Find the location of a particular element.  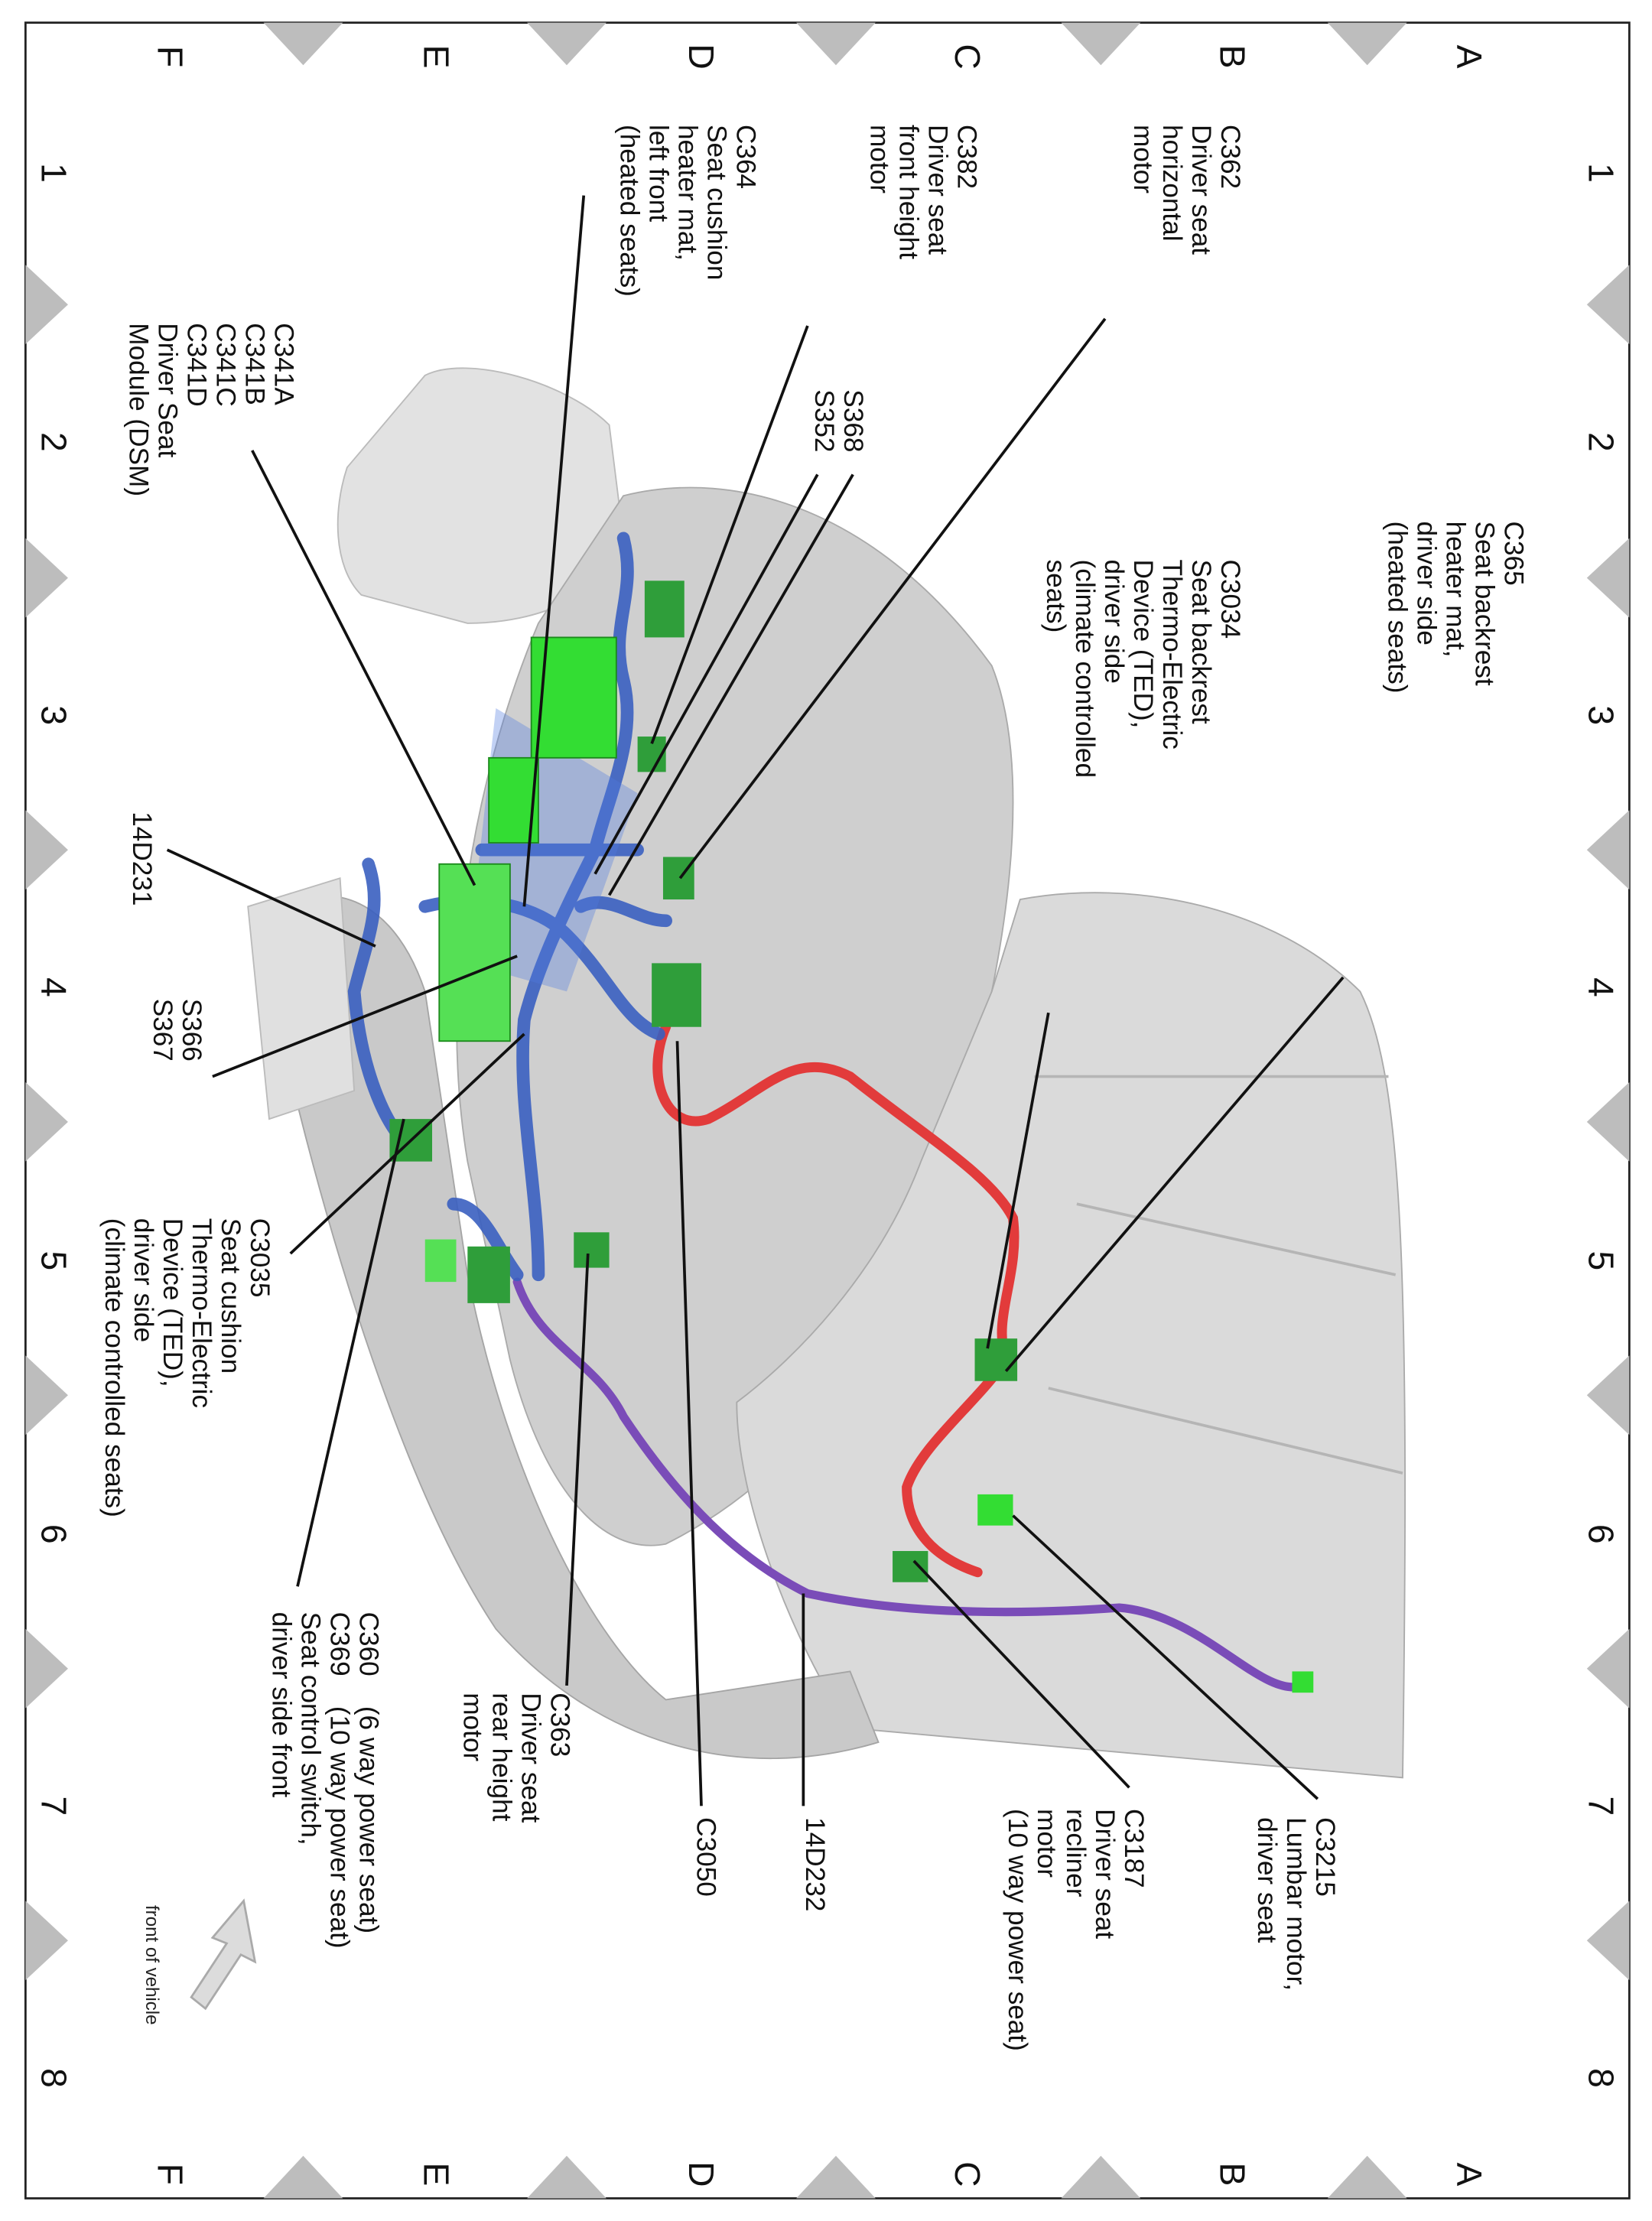

grid-row-label: D is located at coordinates (701, 56).